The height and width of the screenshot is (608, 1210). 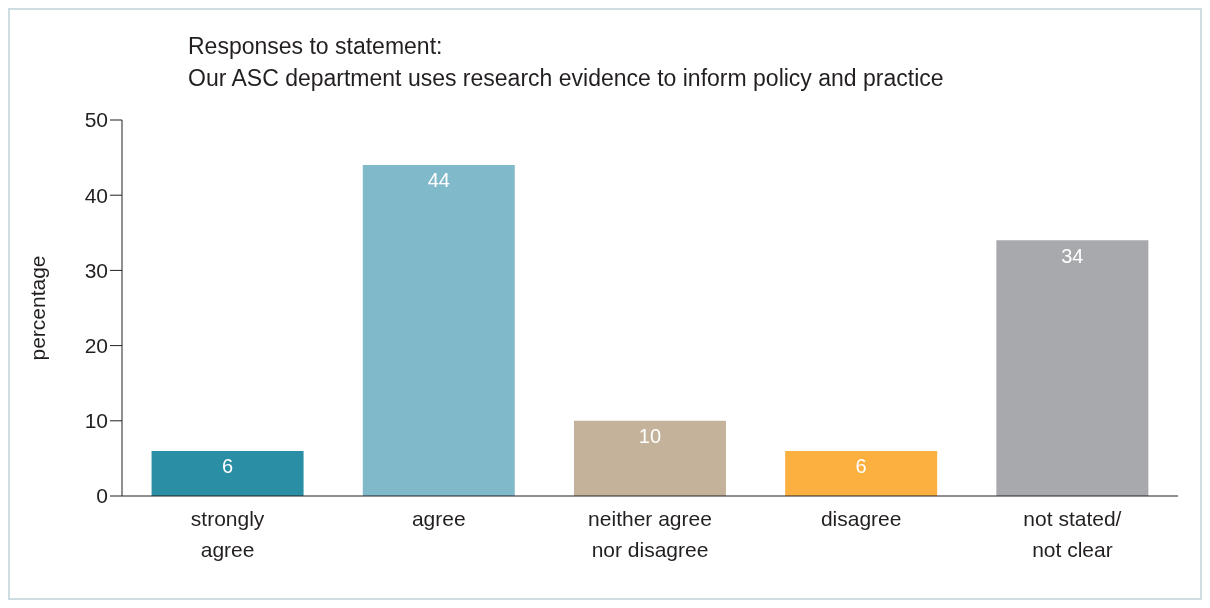 I want to click on chart-subtitle: Our ASC department uses research evidence to inform policy and practice, so click(x=566, y=78).